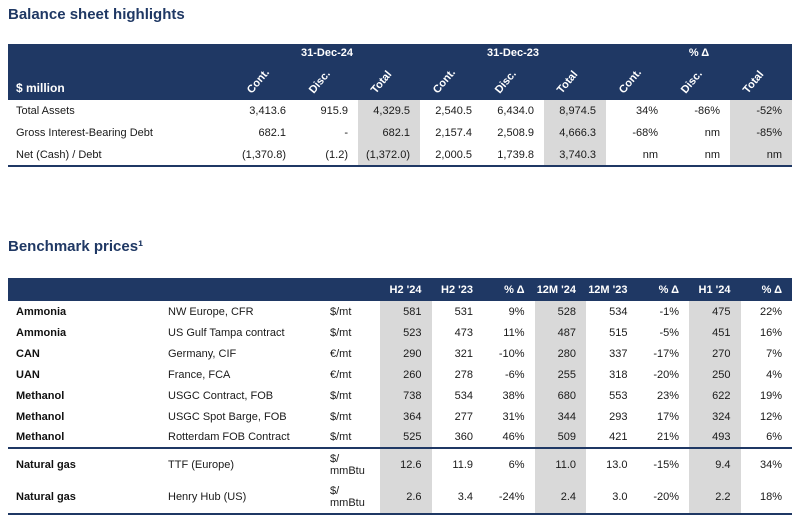 The width and height of the screenshot is (800, 522). What do you see at coordinates (202, 353) in the screenshot?
I see `bp-market: Germany, CIF` at bounding box center [202, 353].